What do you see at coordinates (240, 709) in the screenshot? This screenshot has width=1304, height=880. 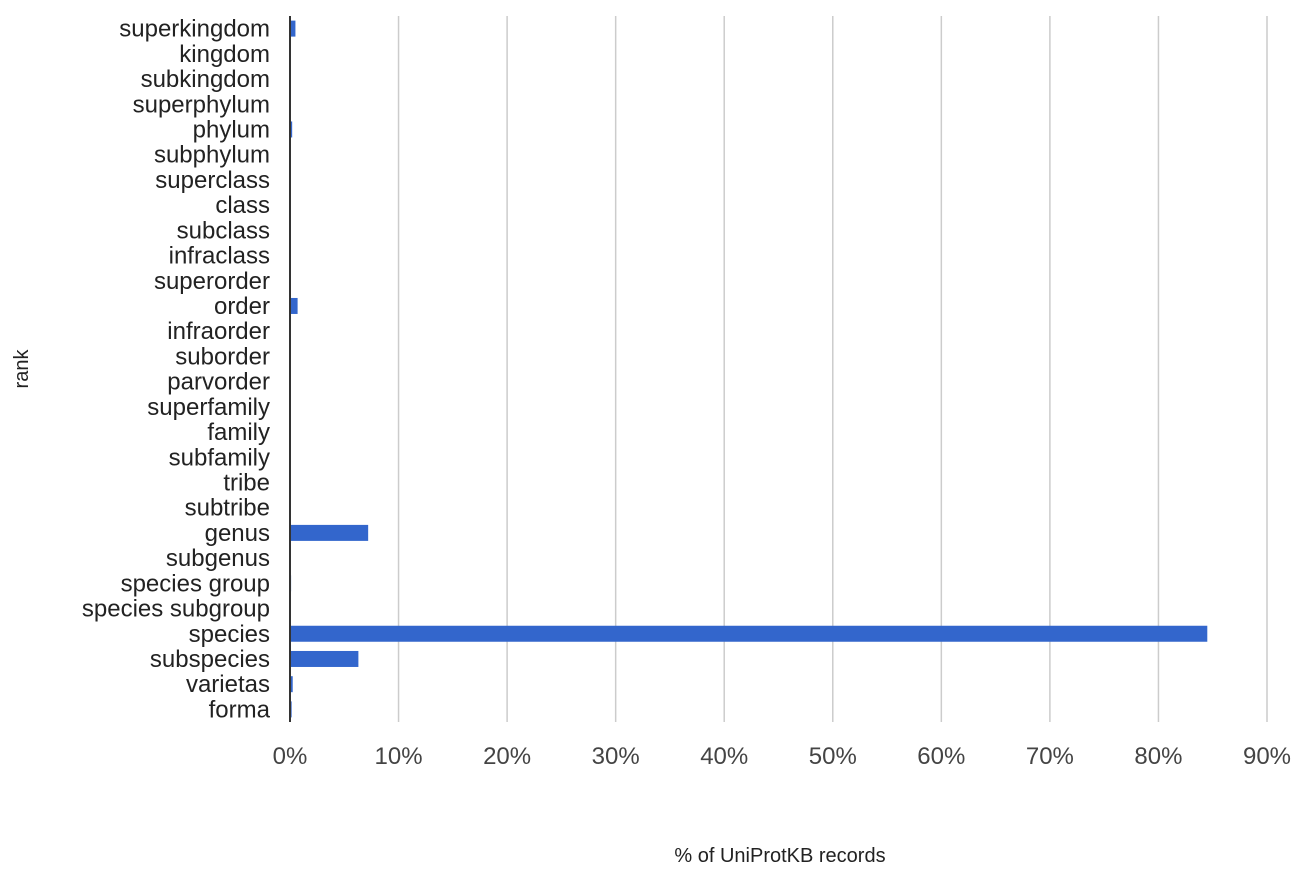 I see `category-label: forma` at bounding box center [240, 709].